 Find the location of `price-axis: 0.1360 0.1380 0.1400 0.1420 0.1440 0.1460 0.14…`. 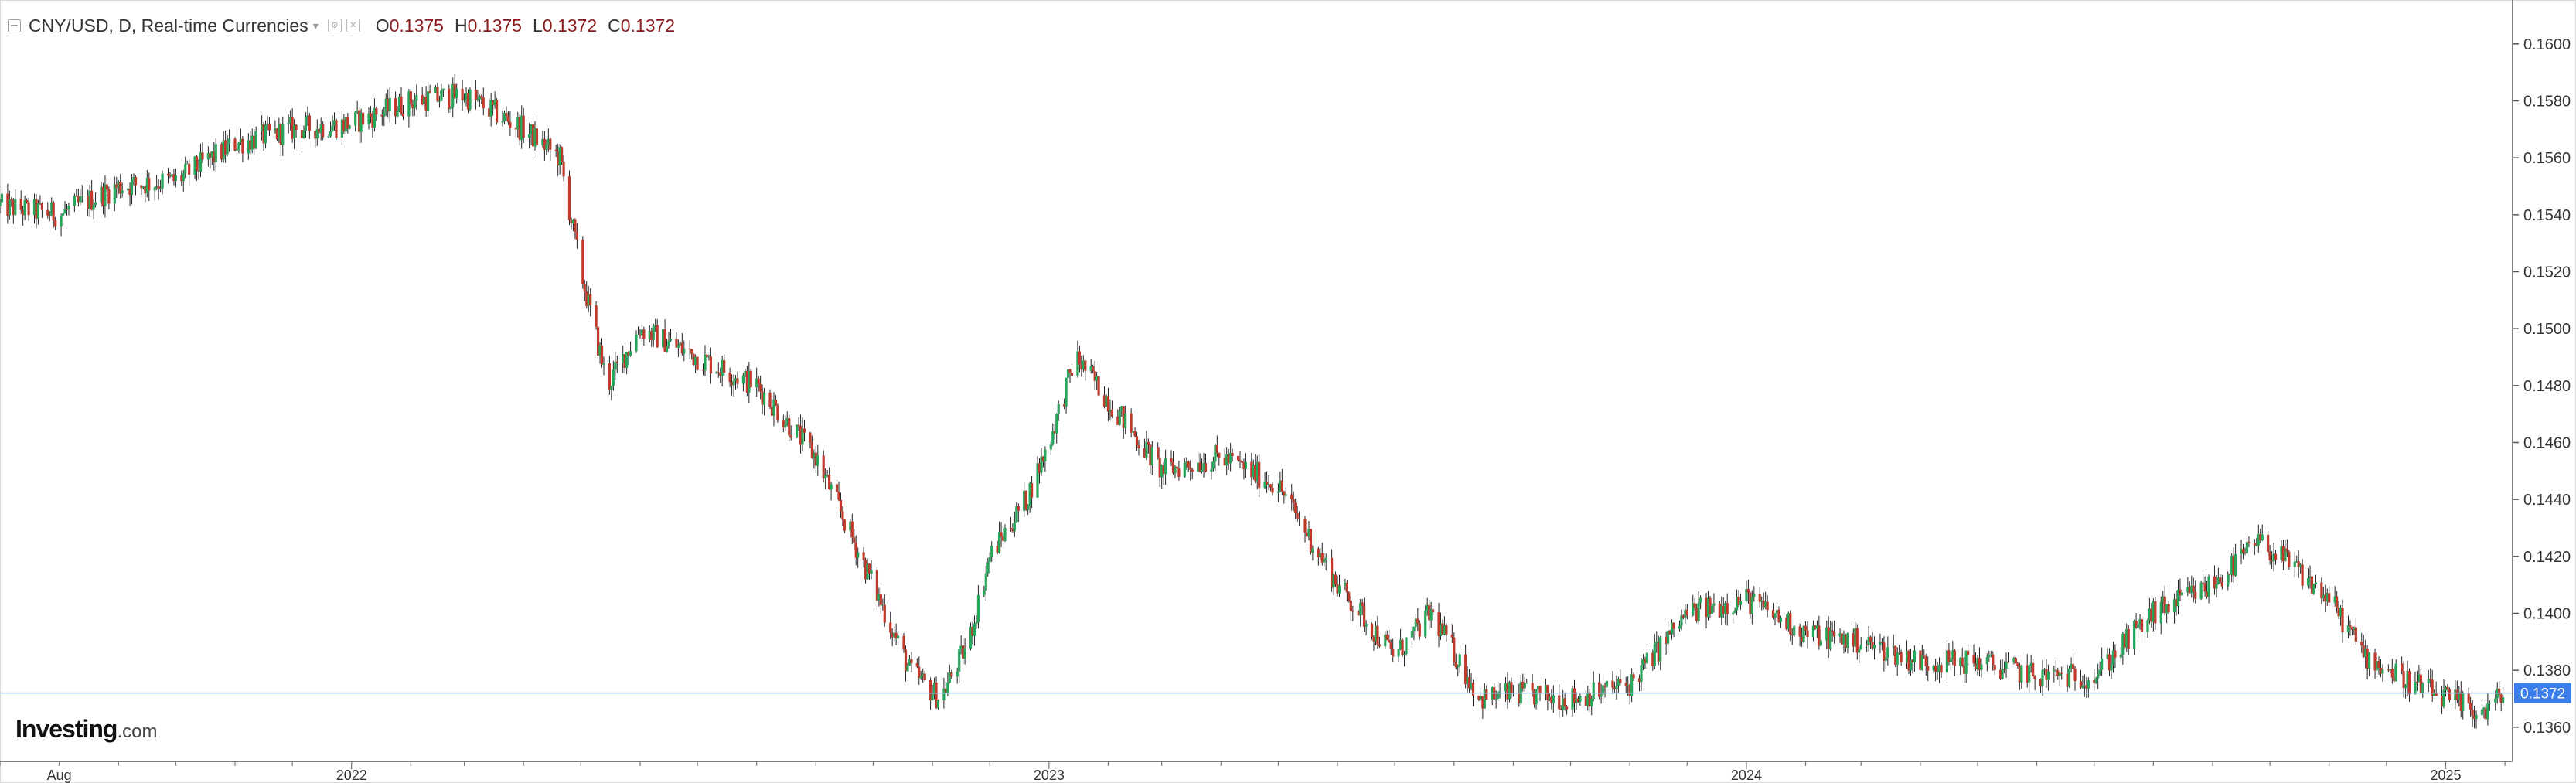

price-axis: 0.1360 0.1380 0.1400 0.1420 0.1440 0.1460 0.14… is located at coordinates (2541, 380).